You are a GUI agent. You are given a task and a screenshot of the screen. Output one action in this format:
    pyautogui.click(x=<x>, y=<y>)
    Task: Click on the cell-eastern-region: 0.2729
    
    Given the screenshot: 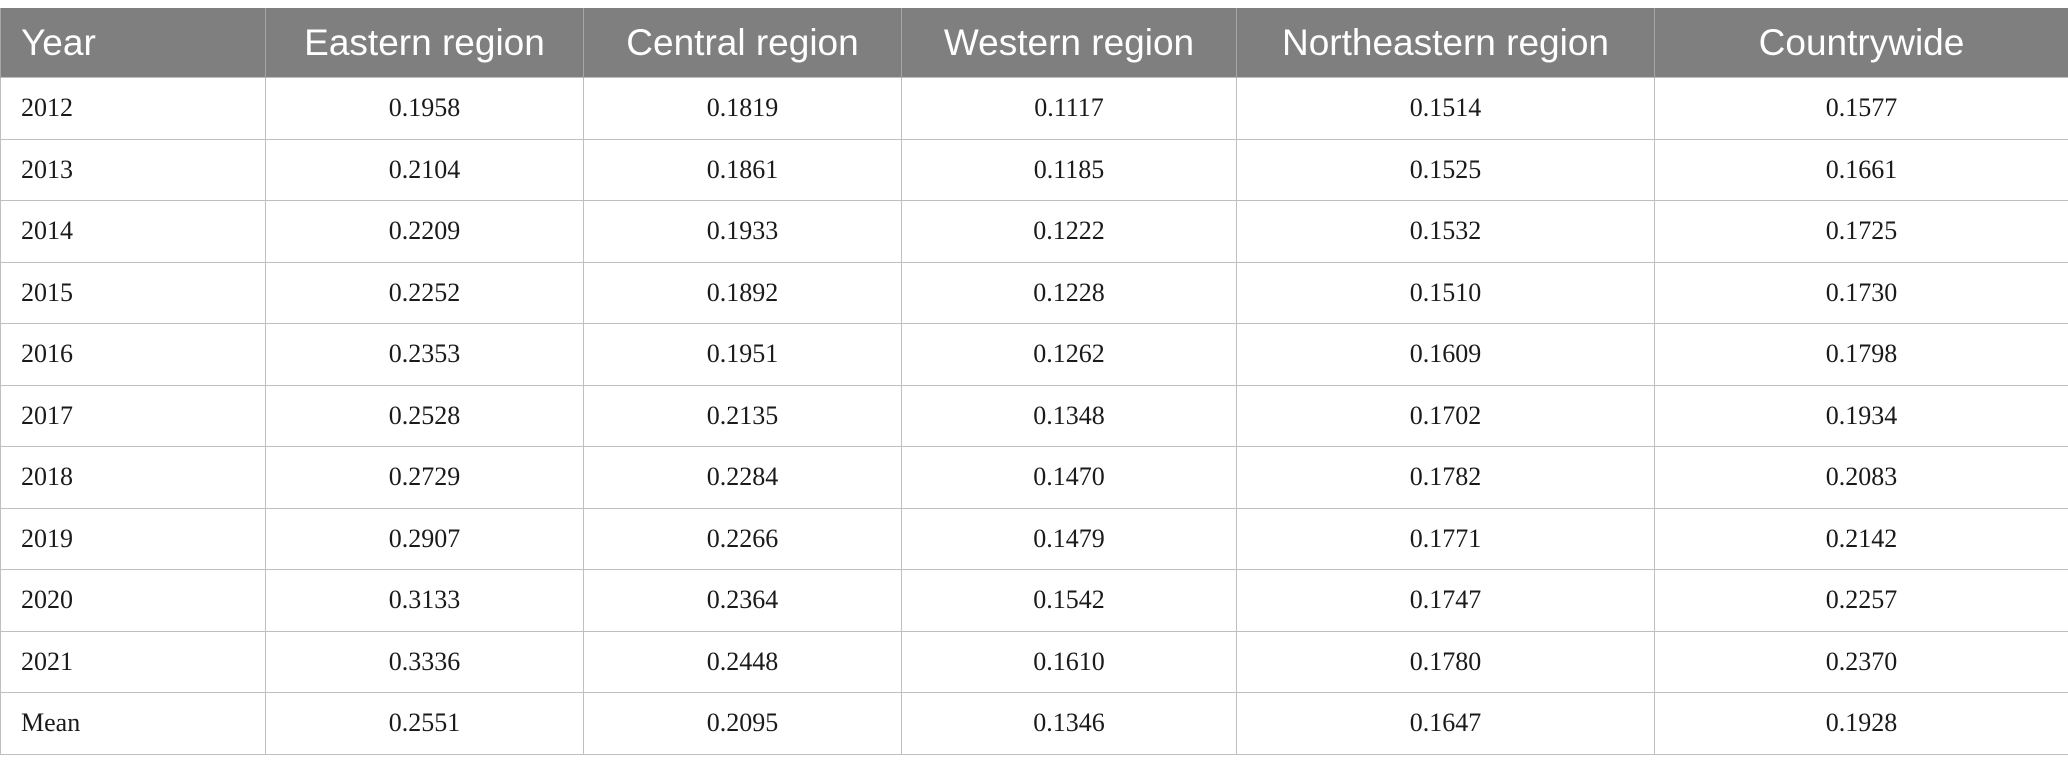 What is the action you would take?
    pyautogui.click(x=424, y=477)
    